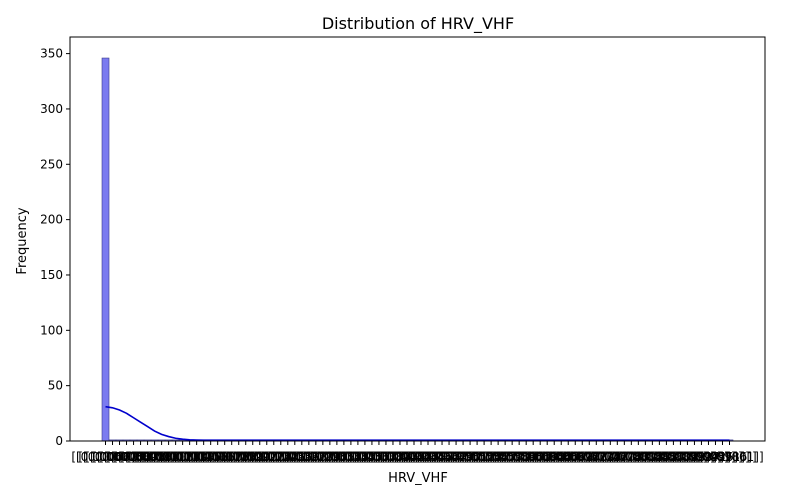 The height and width of the screenshot is (504, 800). What do you see at coordinates (414, 457) in the screenshot?
I see `x-tick-label: [[0.00425]]` at bounding box center [414, 457].